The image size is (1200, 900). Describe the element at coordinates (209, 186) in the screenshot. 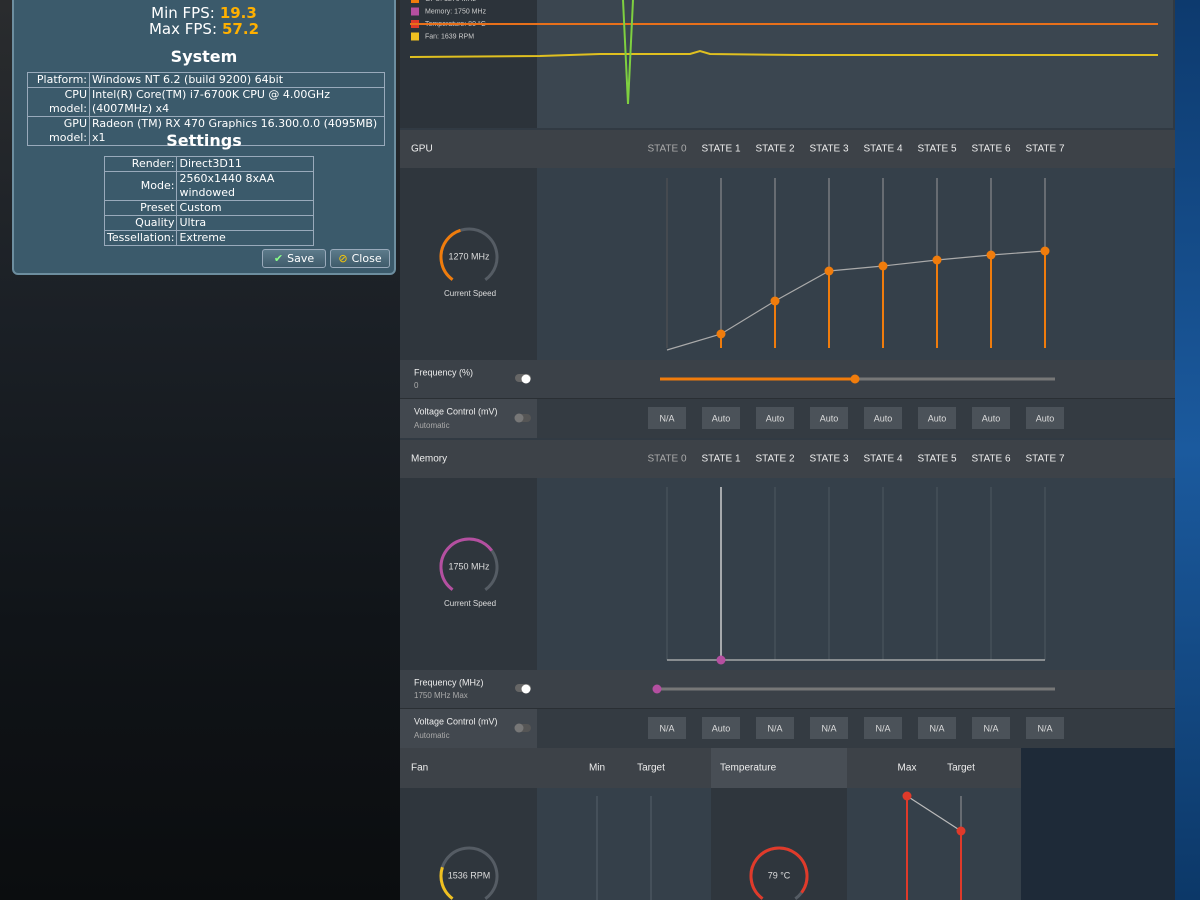

I see `table-row: Mode: 2560x1440 8xAA windowed` at that location.